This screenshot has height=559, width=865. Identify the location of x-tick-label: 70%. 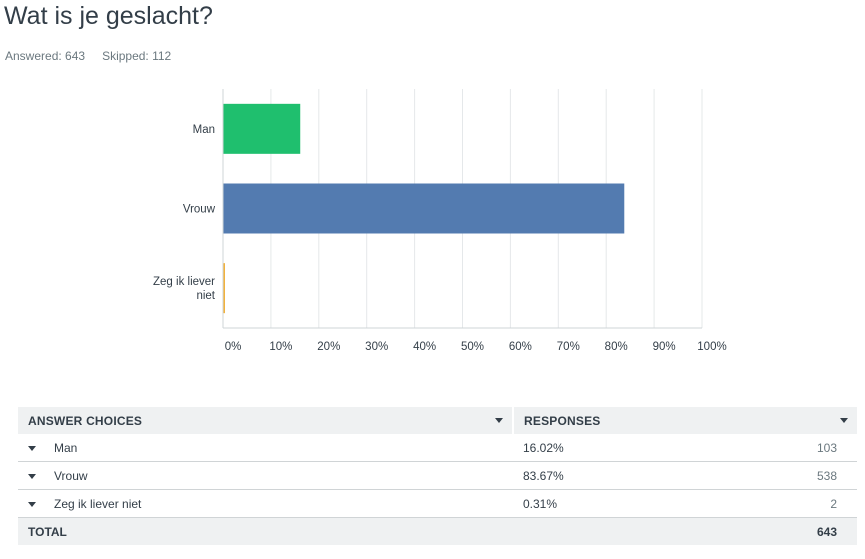
(568, 347).